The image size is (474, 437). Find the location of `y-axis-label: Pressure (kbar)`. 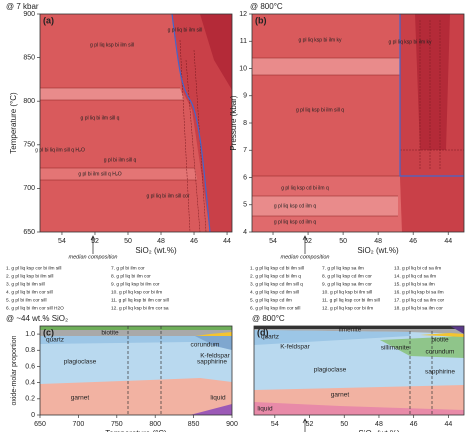

y-axis-label: Pressure (kbar) is located at coordinates (233, 122).